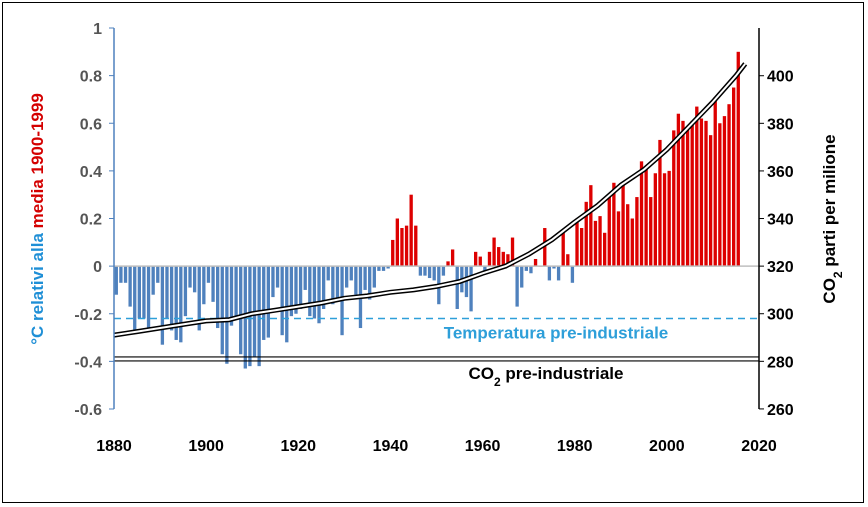  What do you see at coordinates (333, 285) in the screenshot?
I see `temp-bar-1927` at bounding box center [333, 285].